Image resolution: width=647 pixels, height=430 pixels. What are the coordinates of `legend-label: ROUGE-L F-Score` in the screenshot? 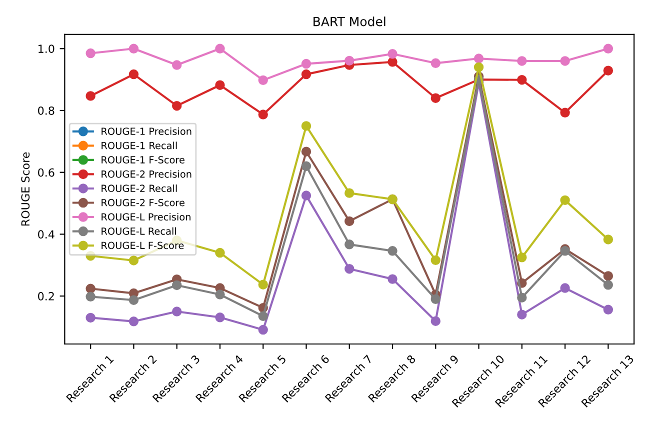 It's located at (143, 246).